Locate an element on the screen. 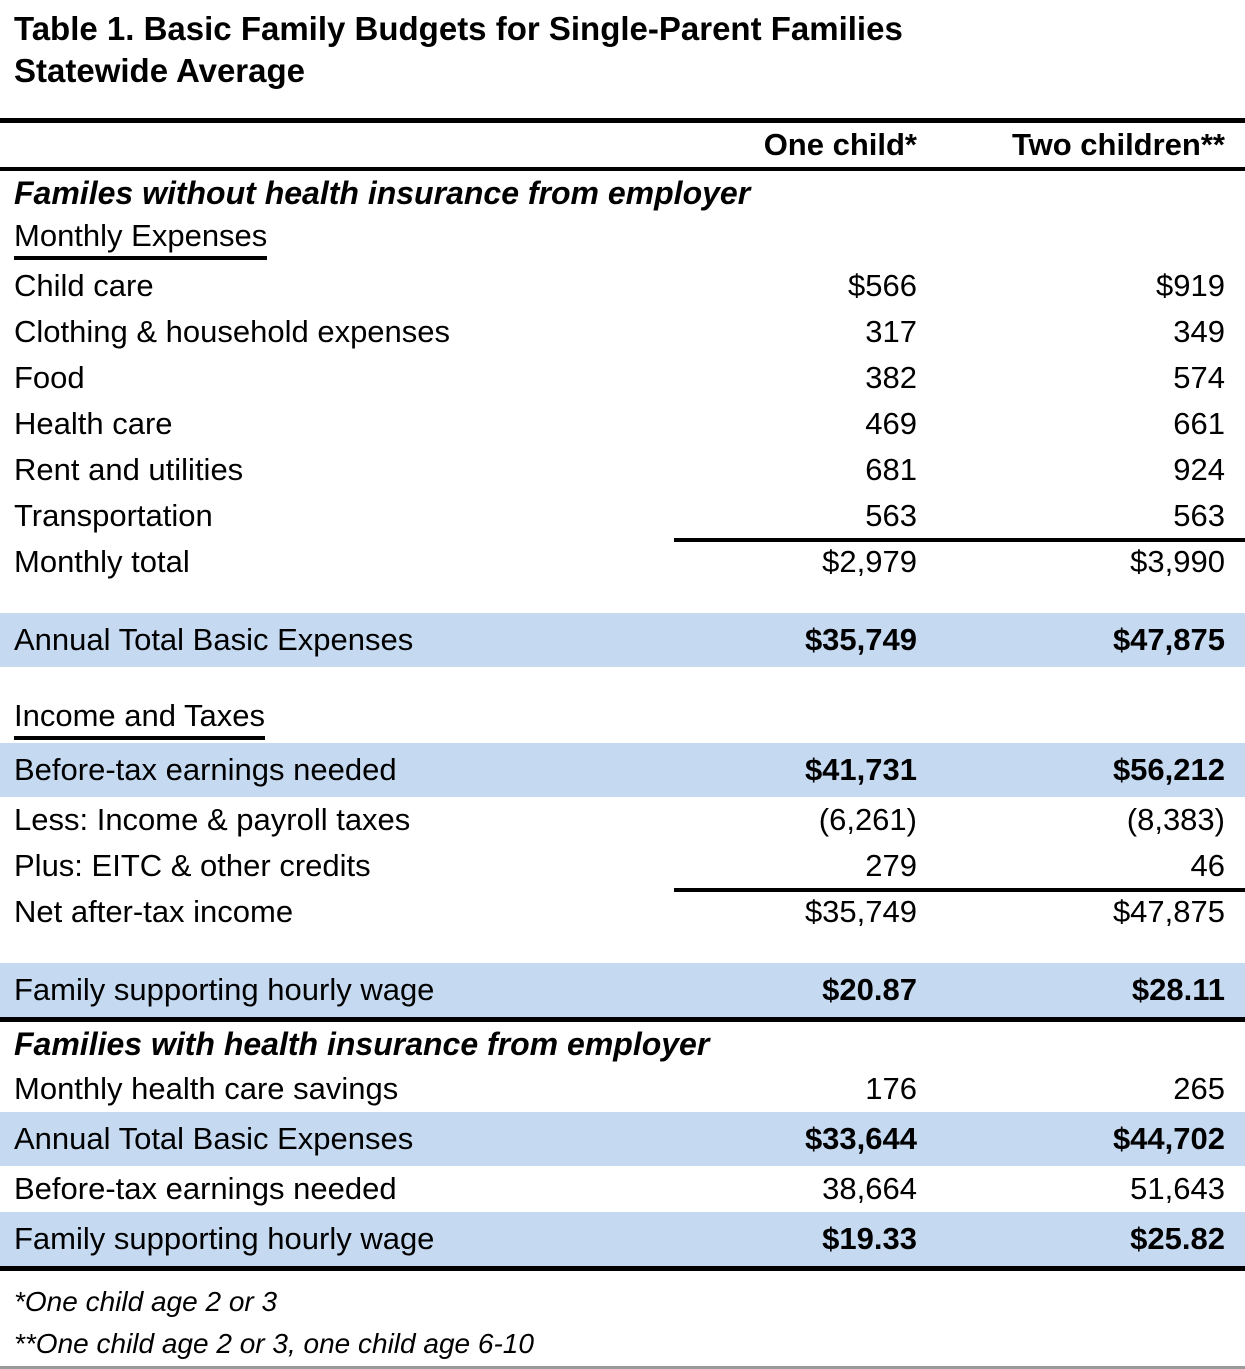  value-two-children: $28.11 is located at coordinates (1178, 989).